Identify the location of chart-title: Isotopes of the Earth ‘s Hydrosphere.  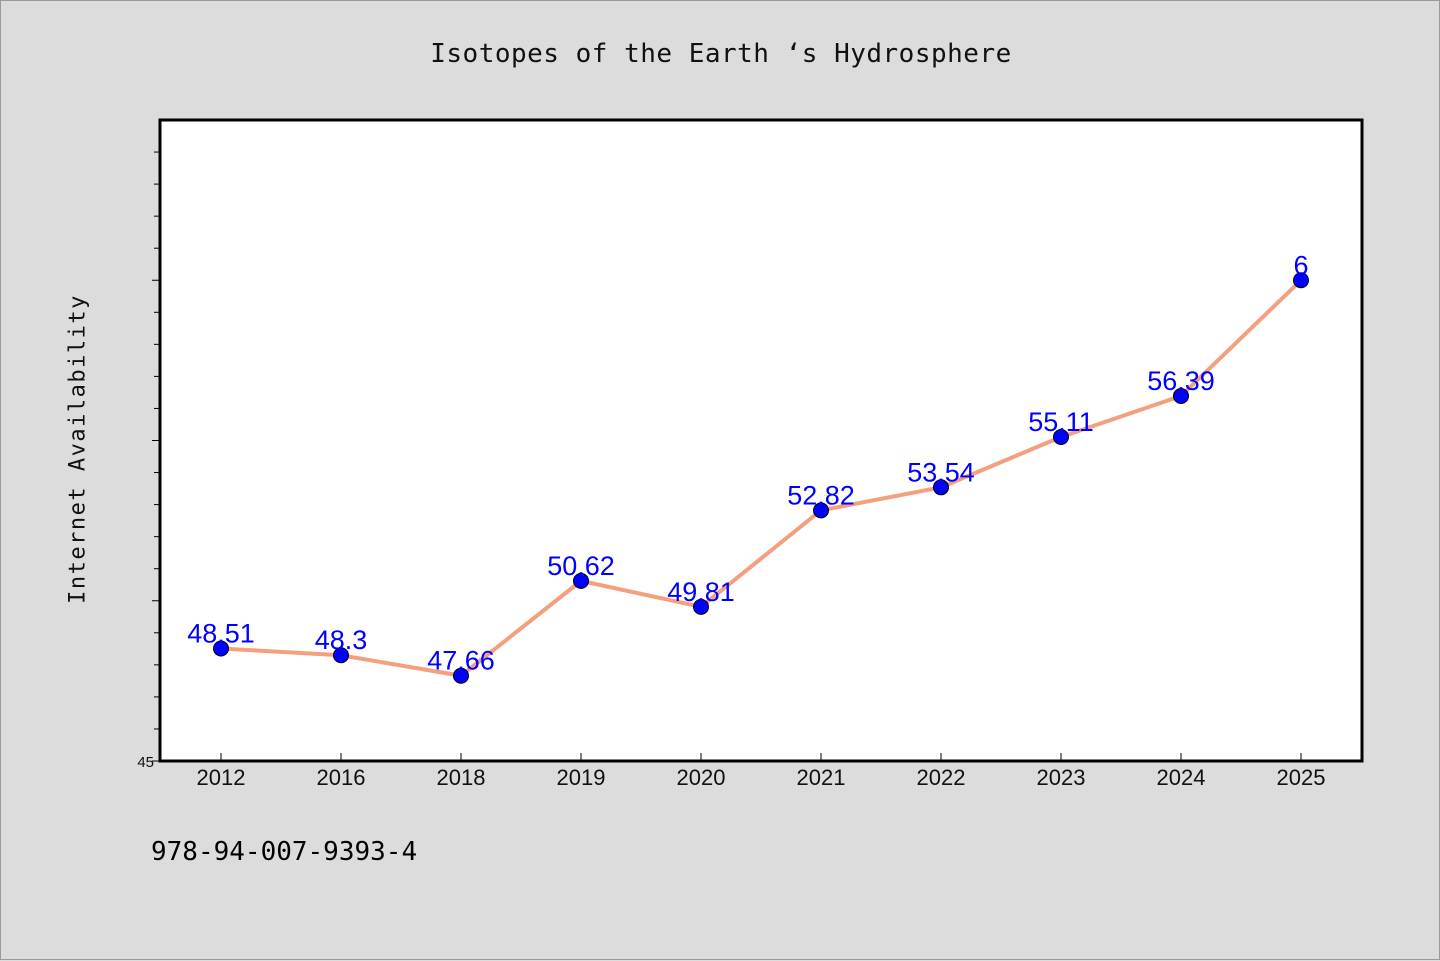
(721, 54).